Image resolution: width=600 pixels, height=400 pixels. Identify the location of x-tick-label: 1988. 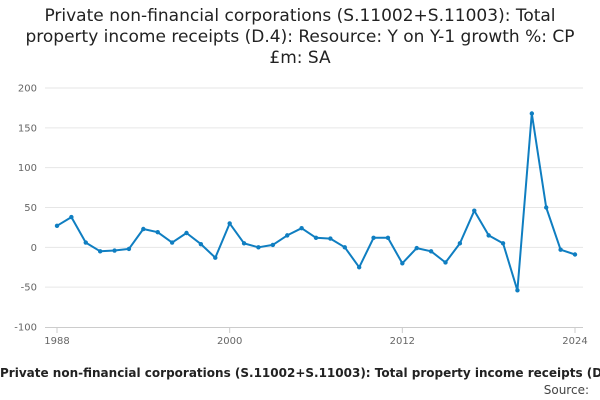
(56, 341).